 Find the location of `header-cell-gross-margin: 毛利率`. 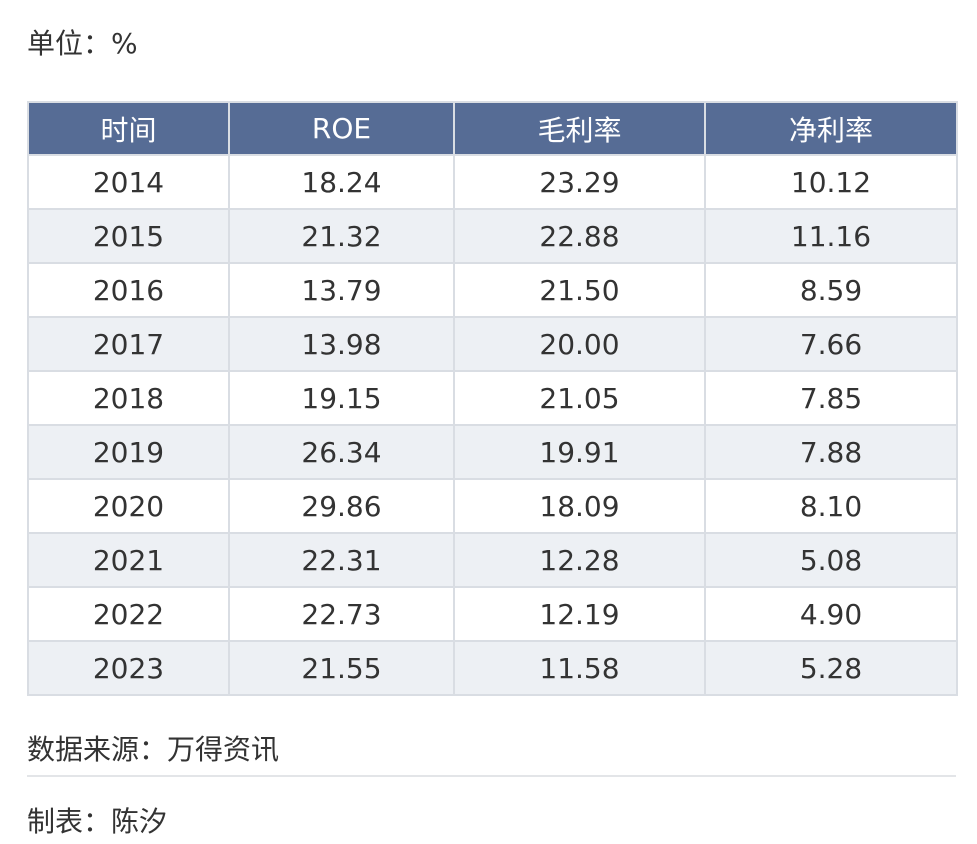

header-cell-gross-margin: 毛利率 is located at coordinates (579, 128).